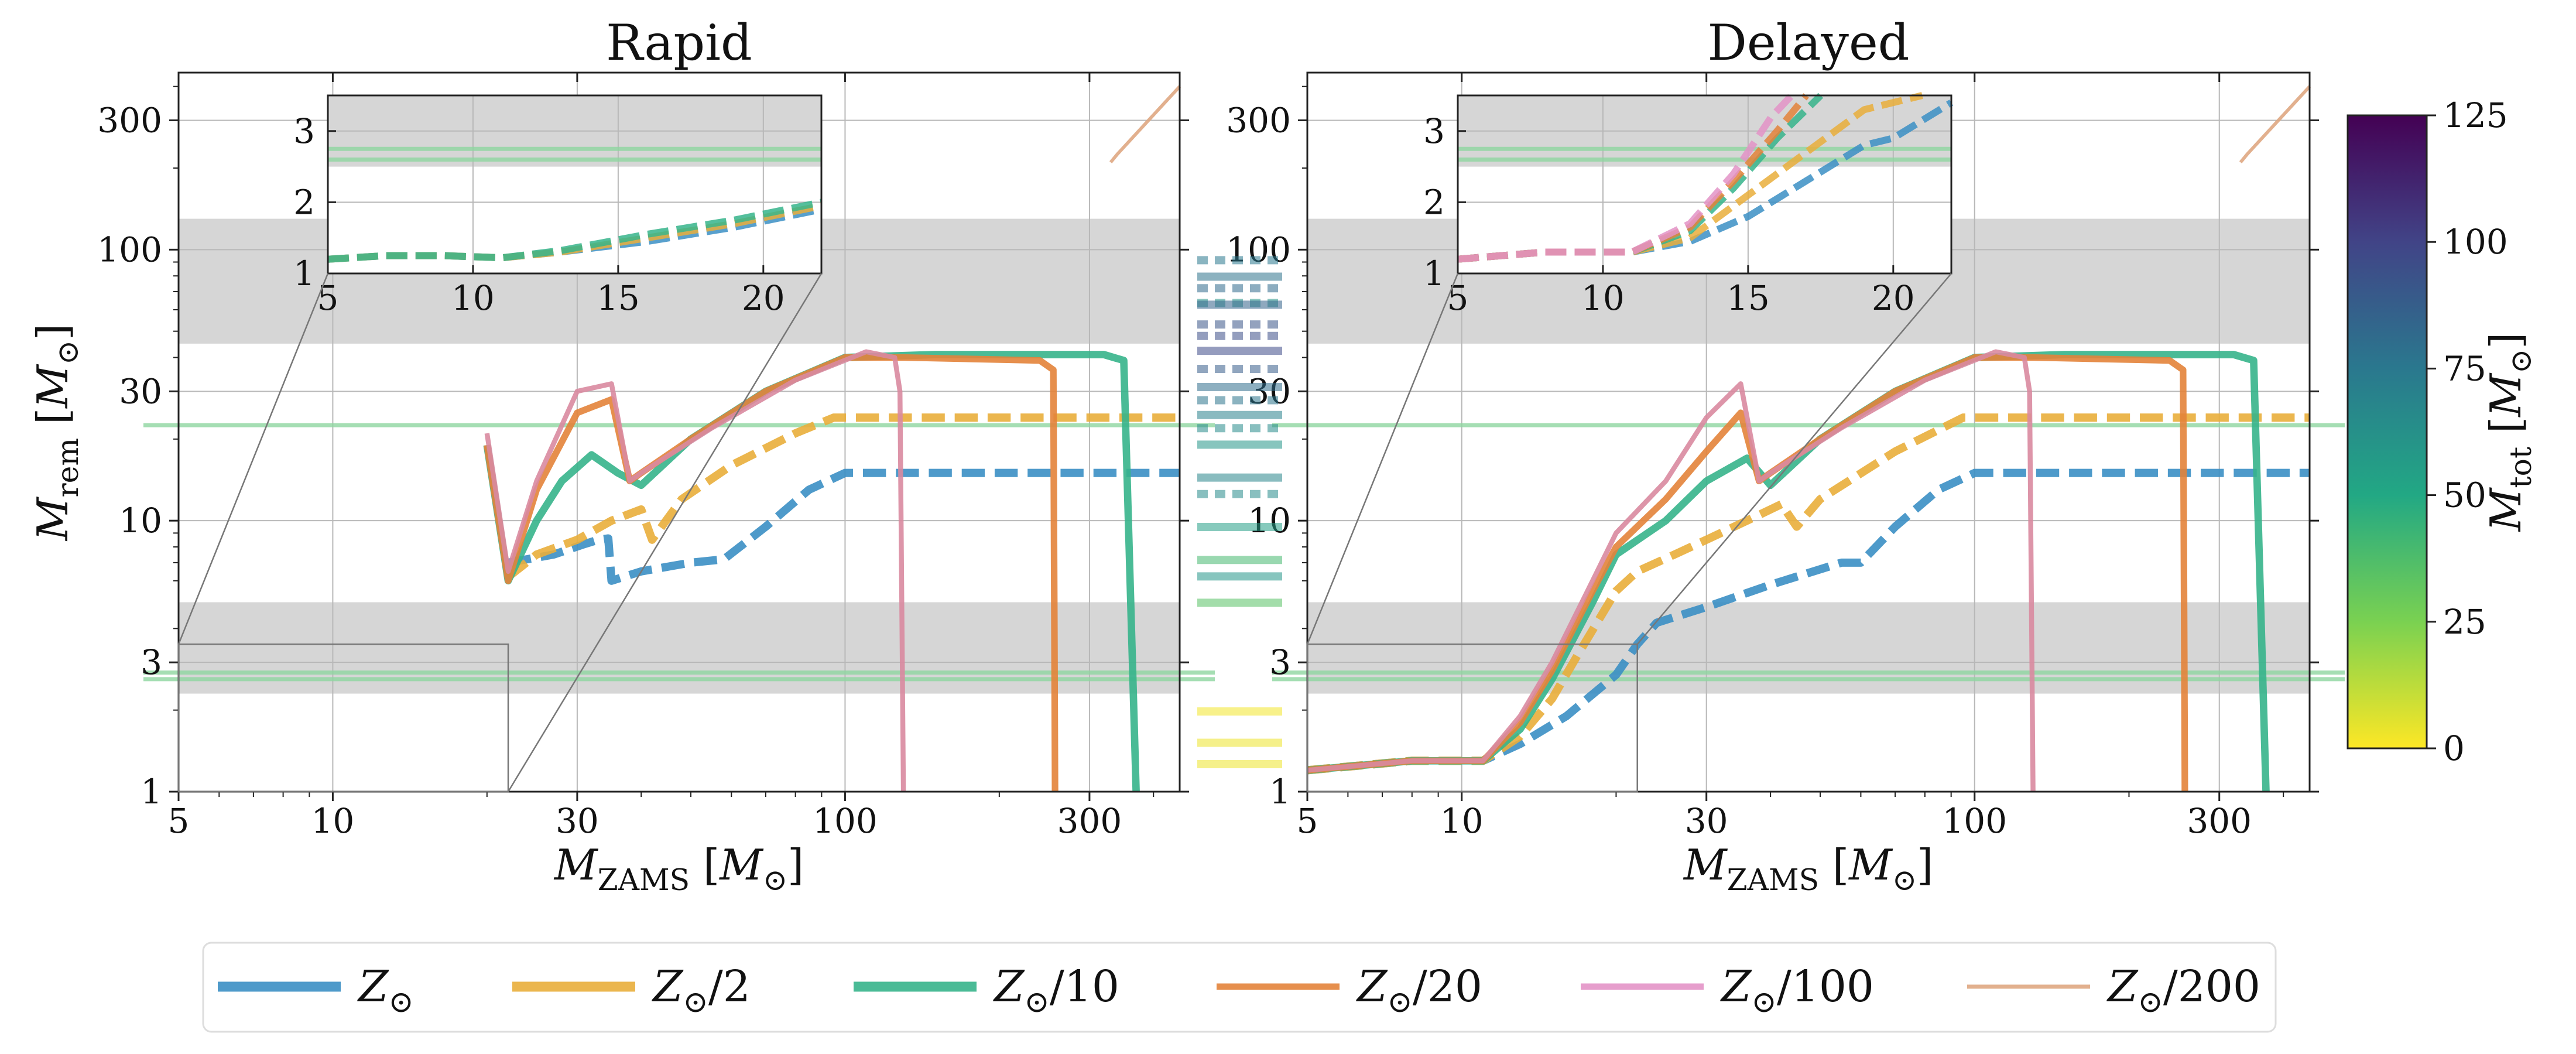 Image resolution: width=2576 pixels, height=1054 pixels. I want to click on panel-title: Rapid, so click(679, 42).